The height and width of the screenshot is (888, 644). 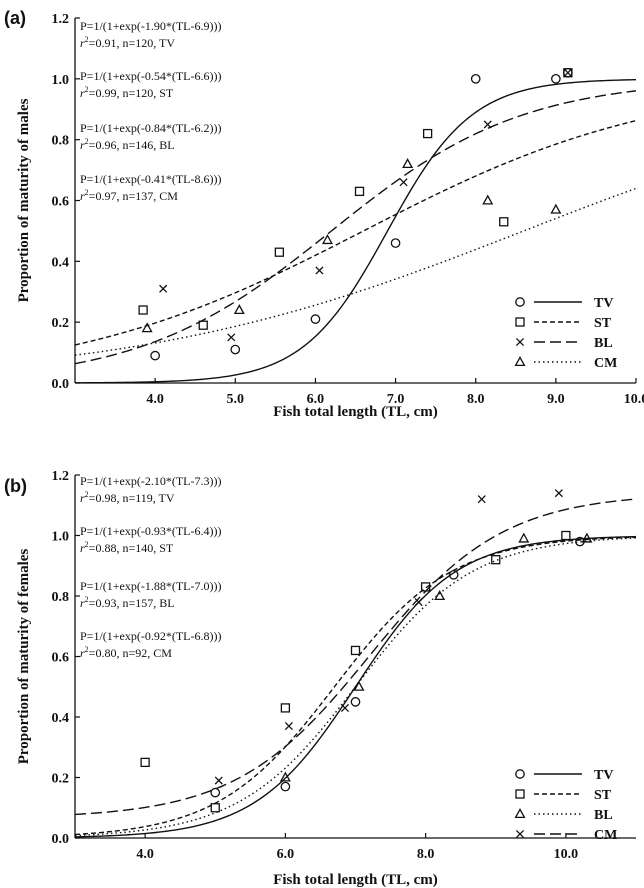 I want to click on equation-stats: r2=0.99, n=120, ST, so click(x=127, y=92).